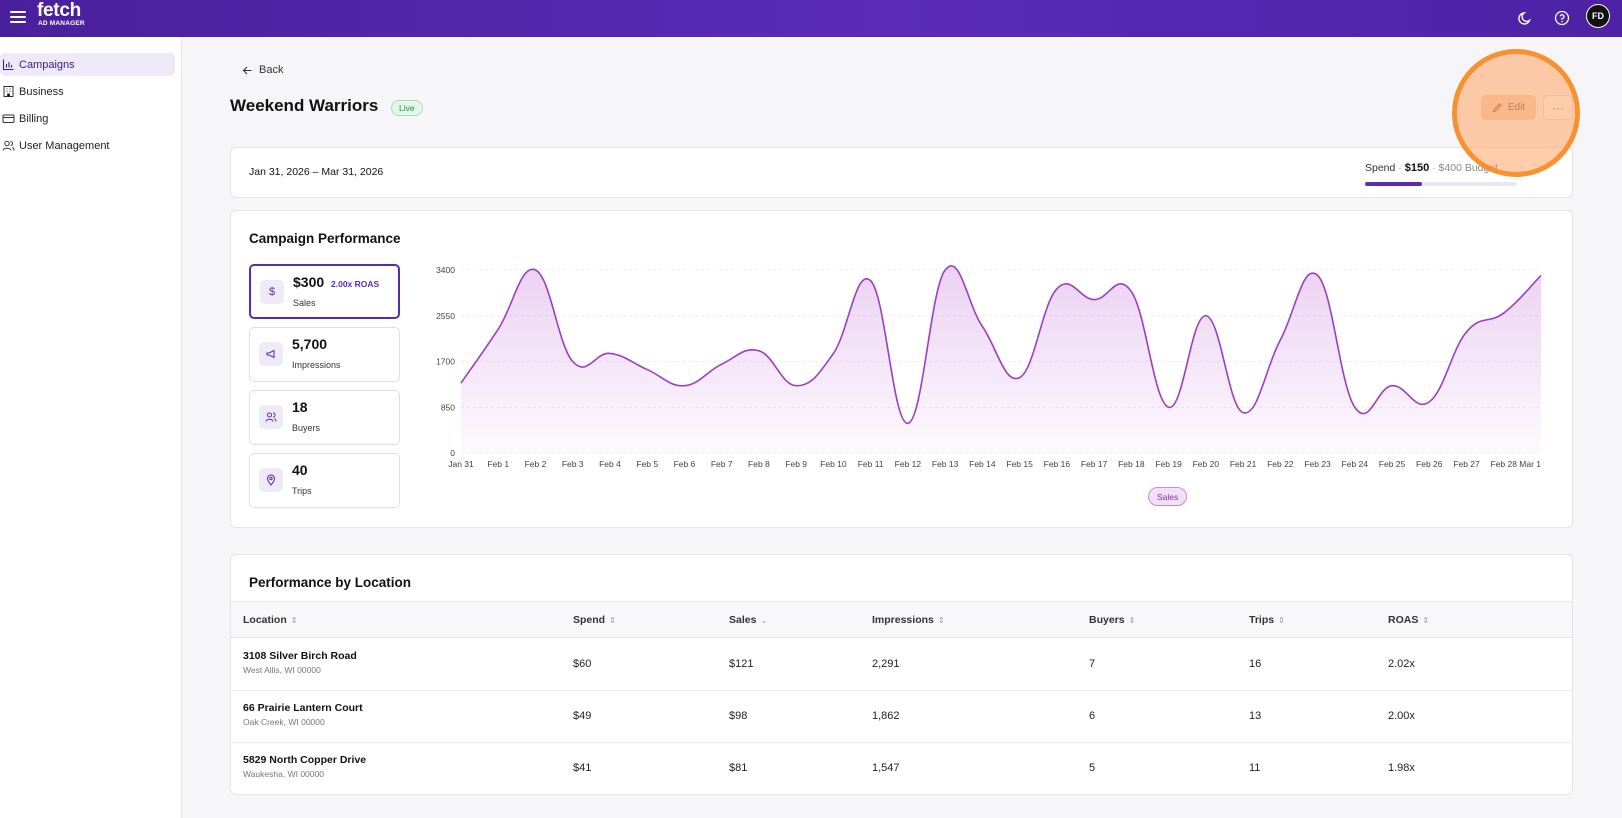  I want to click on roas-cell: 2.00x, so click(1401, 716).